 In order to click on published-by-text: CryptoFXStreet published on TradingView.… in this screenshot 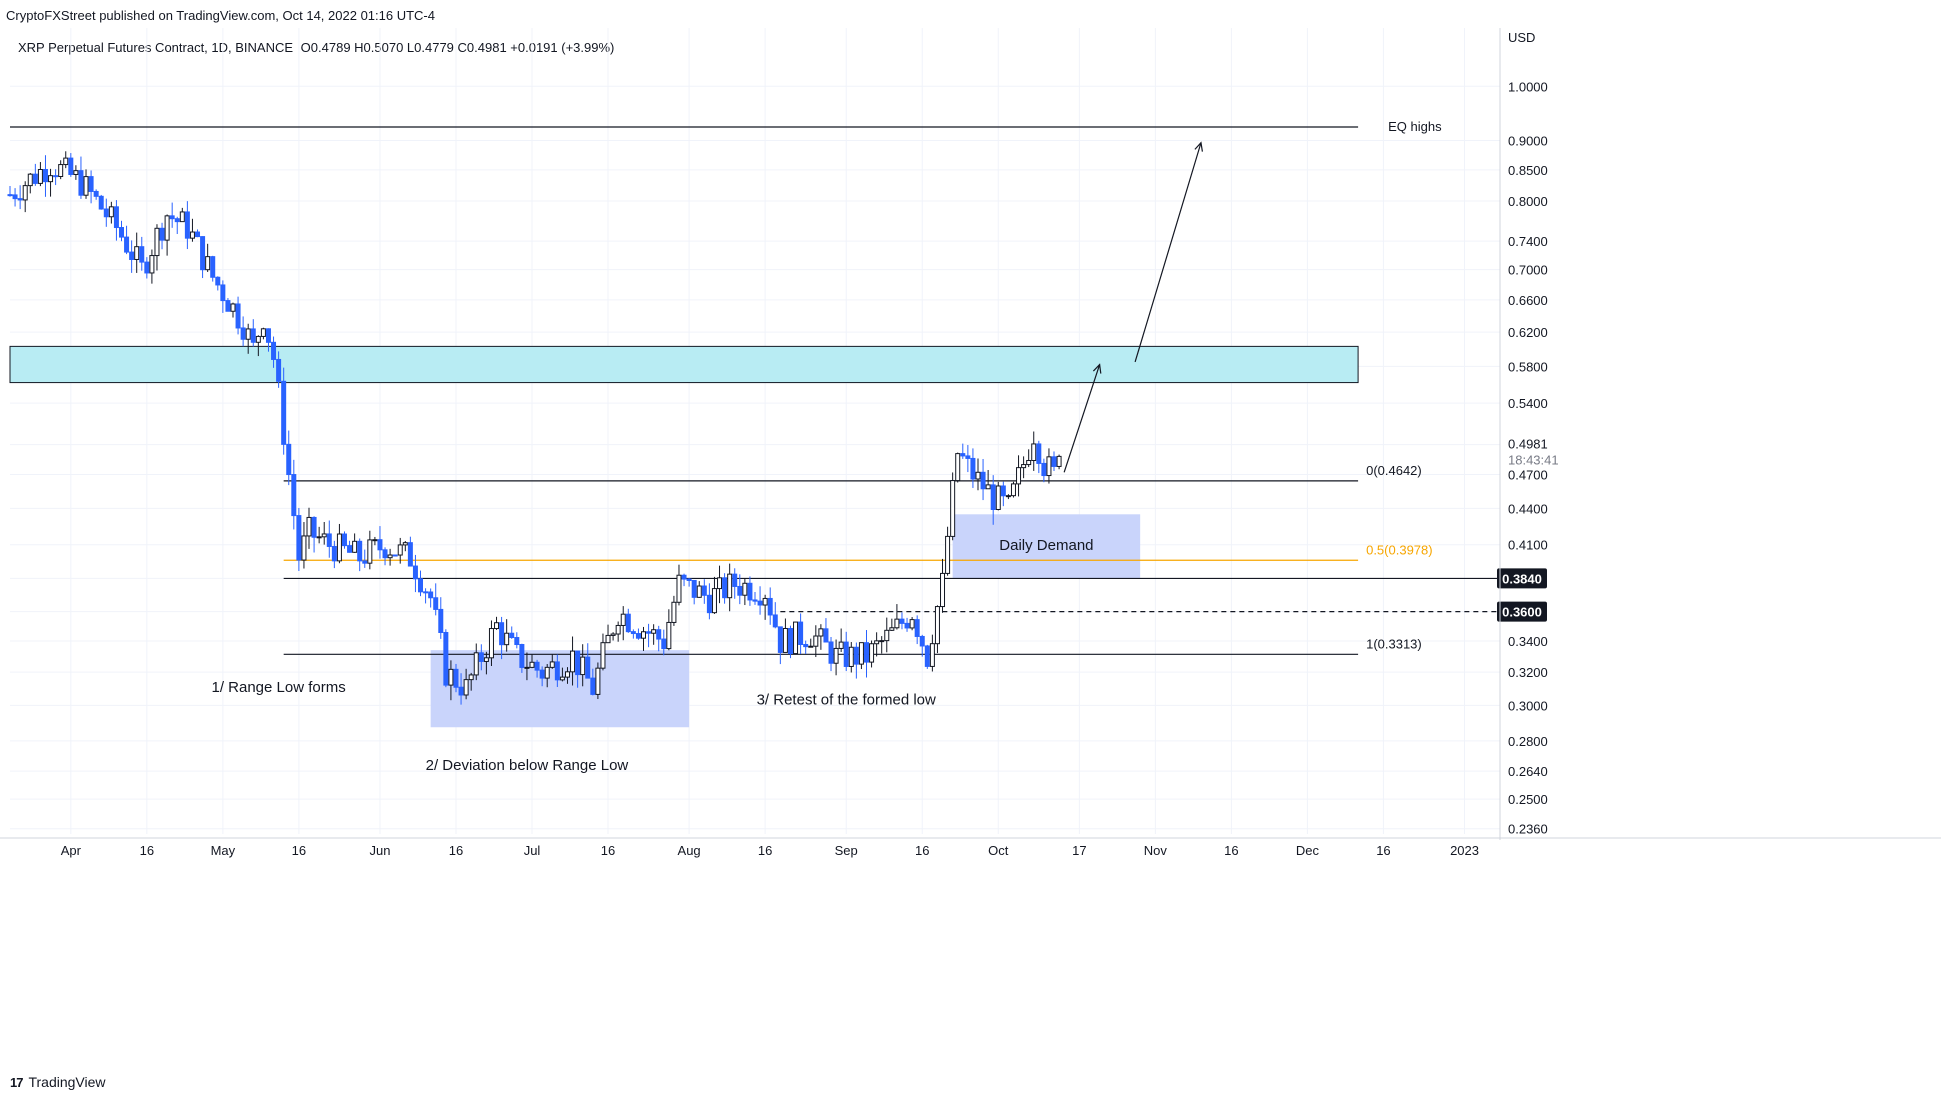, I will do `click(220, 15)`.